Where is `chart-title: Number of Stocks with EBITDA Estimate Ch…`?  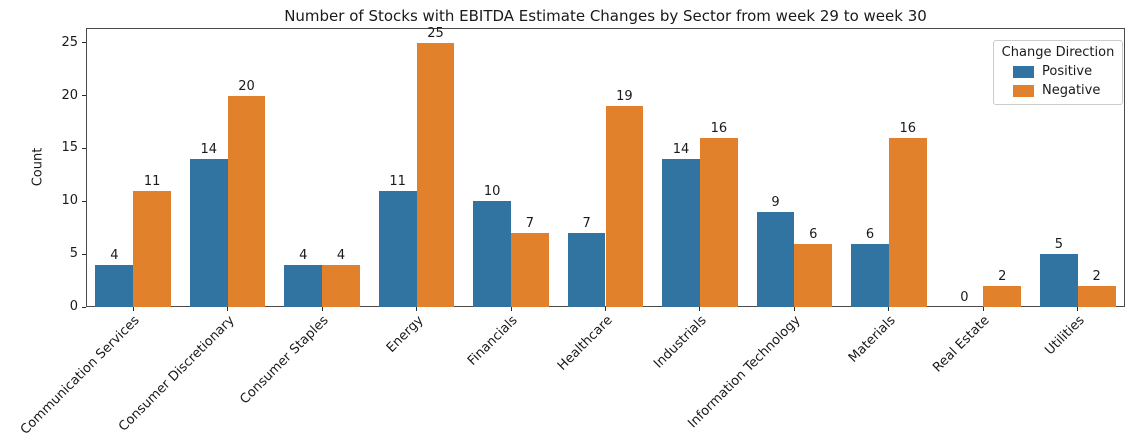 chart-title: Number of Stocks with EBITDA Estimate Ch… is located at coordinates (605, 16).